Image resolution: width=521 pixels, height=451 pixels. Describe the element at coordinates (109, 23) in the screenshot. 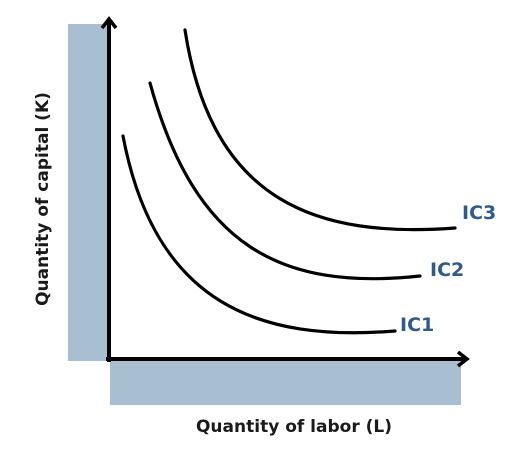

I see `y-axis-arrowhead` at that location.